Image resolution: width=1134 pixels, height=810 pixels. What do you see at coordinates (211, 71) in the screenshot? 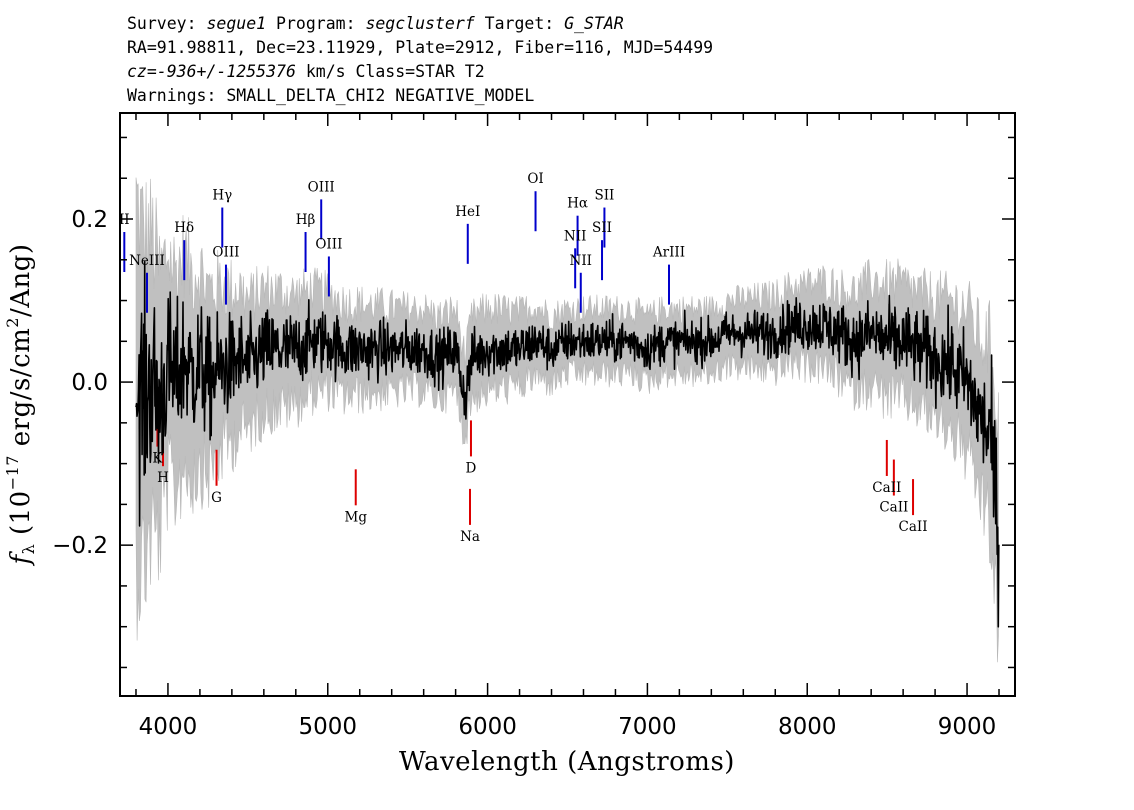
I see `header-text-segment: cz=-936+/-1255376` at bounding box center [211, 71].